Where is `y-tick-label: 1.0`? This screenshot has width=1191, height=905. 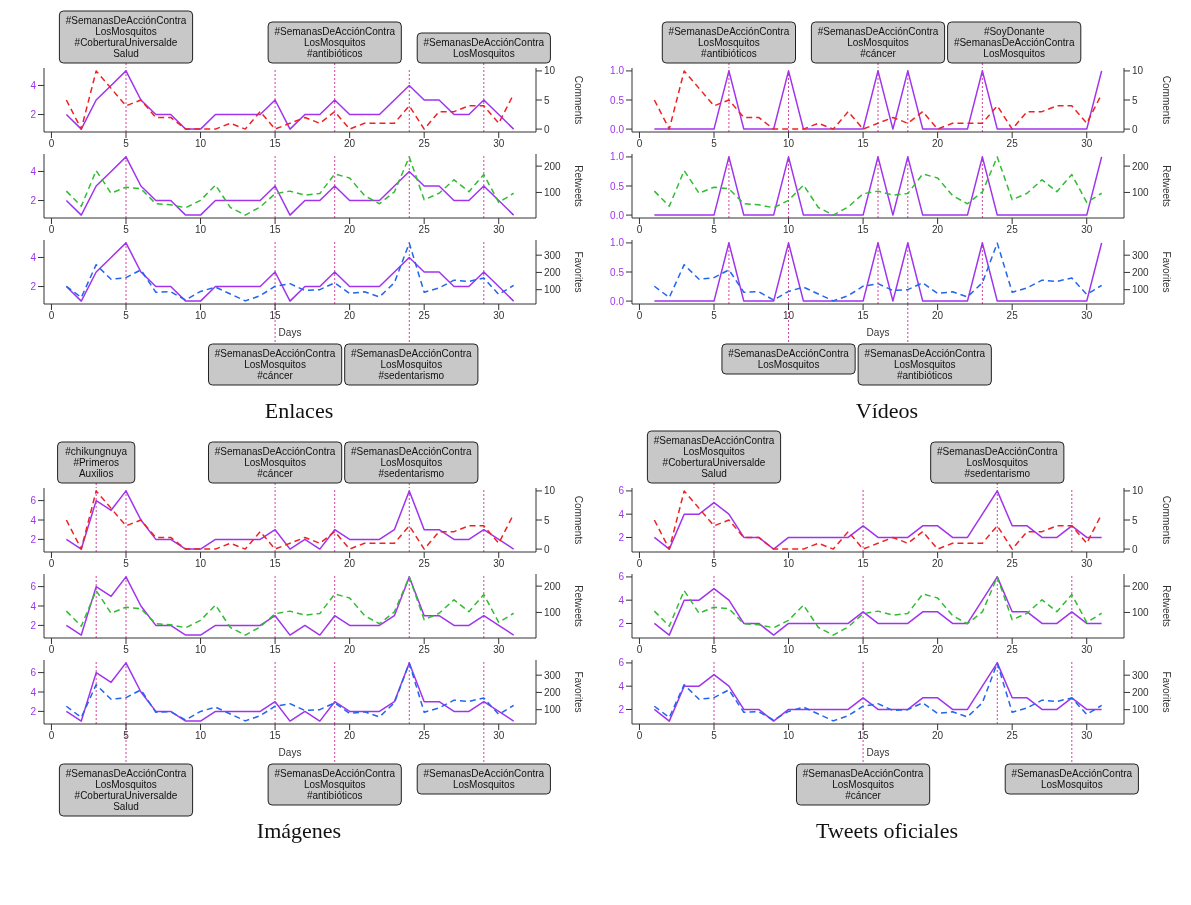
y-tick-label: 1.0 is located at coordinates (617, 157).